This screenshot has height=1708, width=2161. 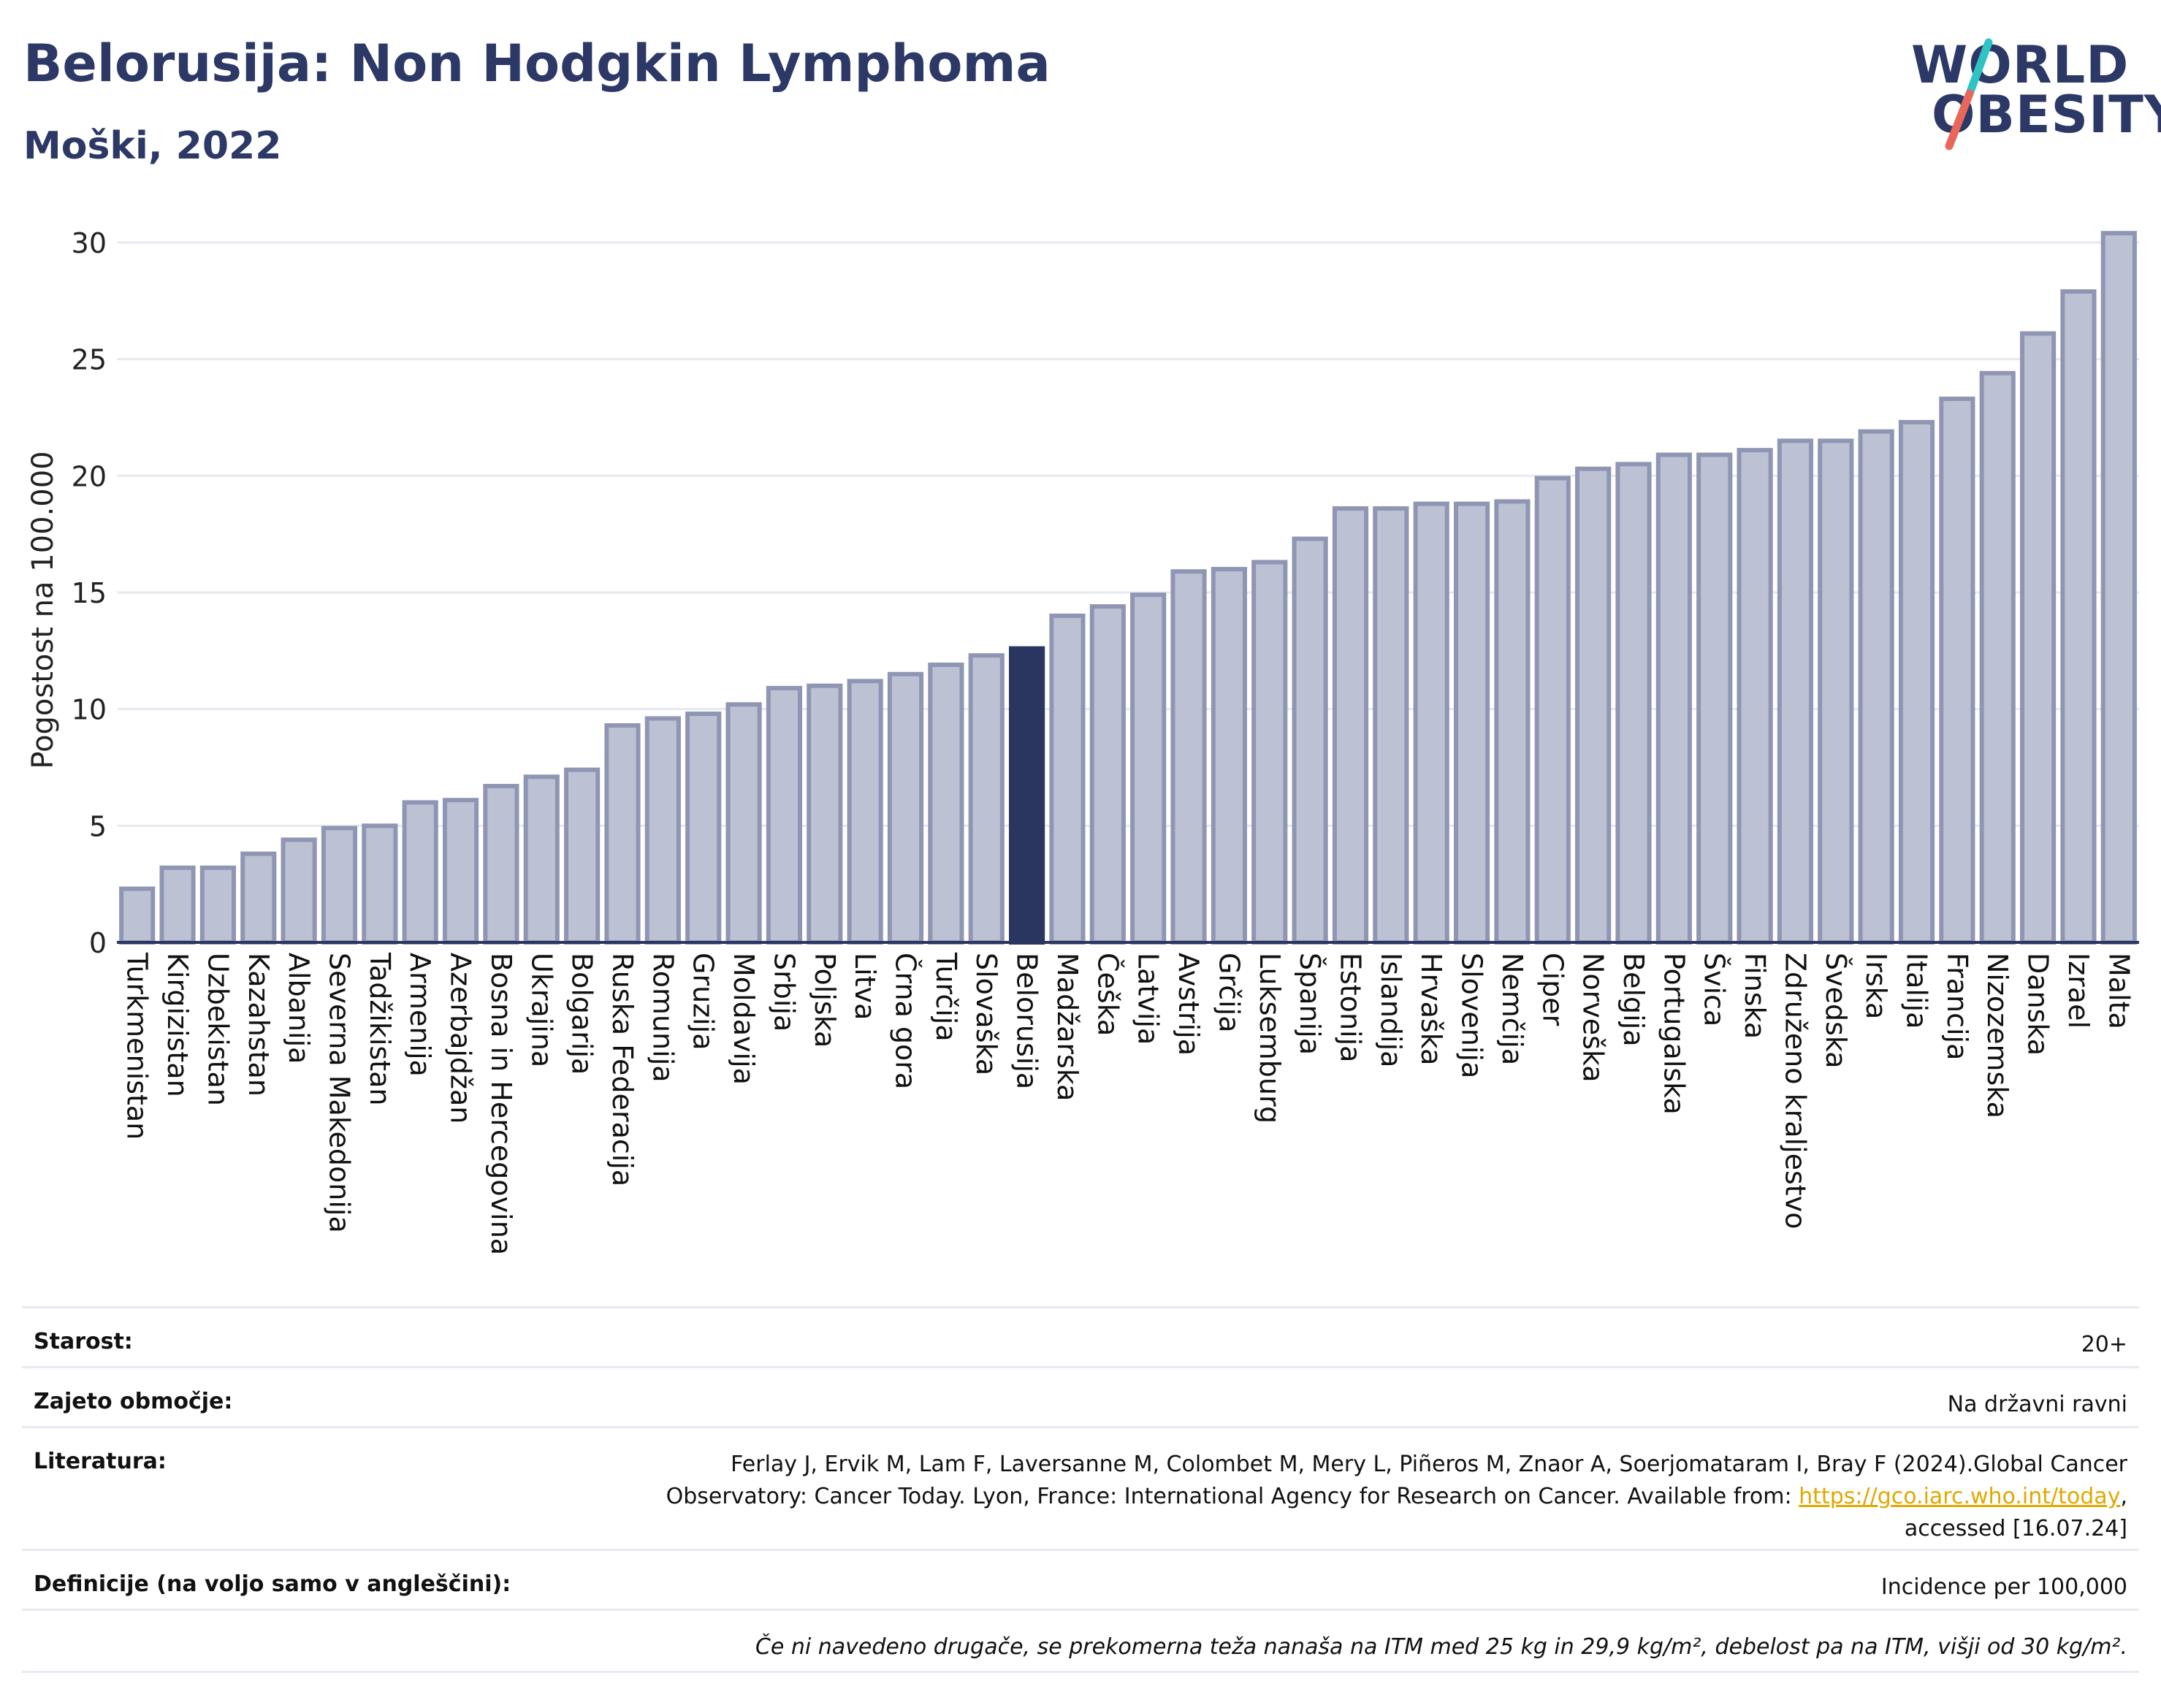 I want to click on x-tick-label: Severna Makedonija, so click(x=339, y=1093).